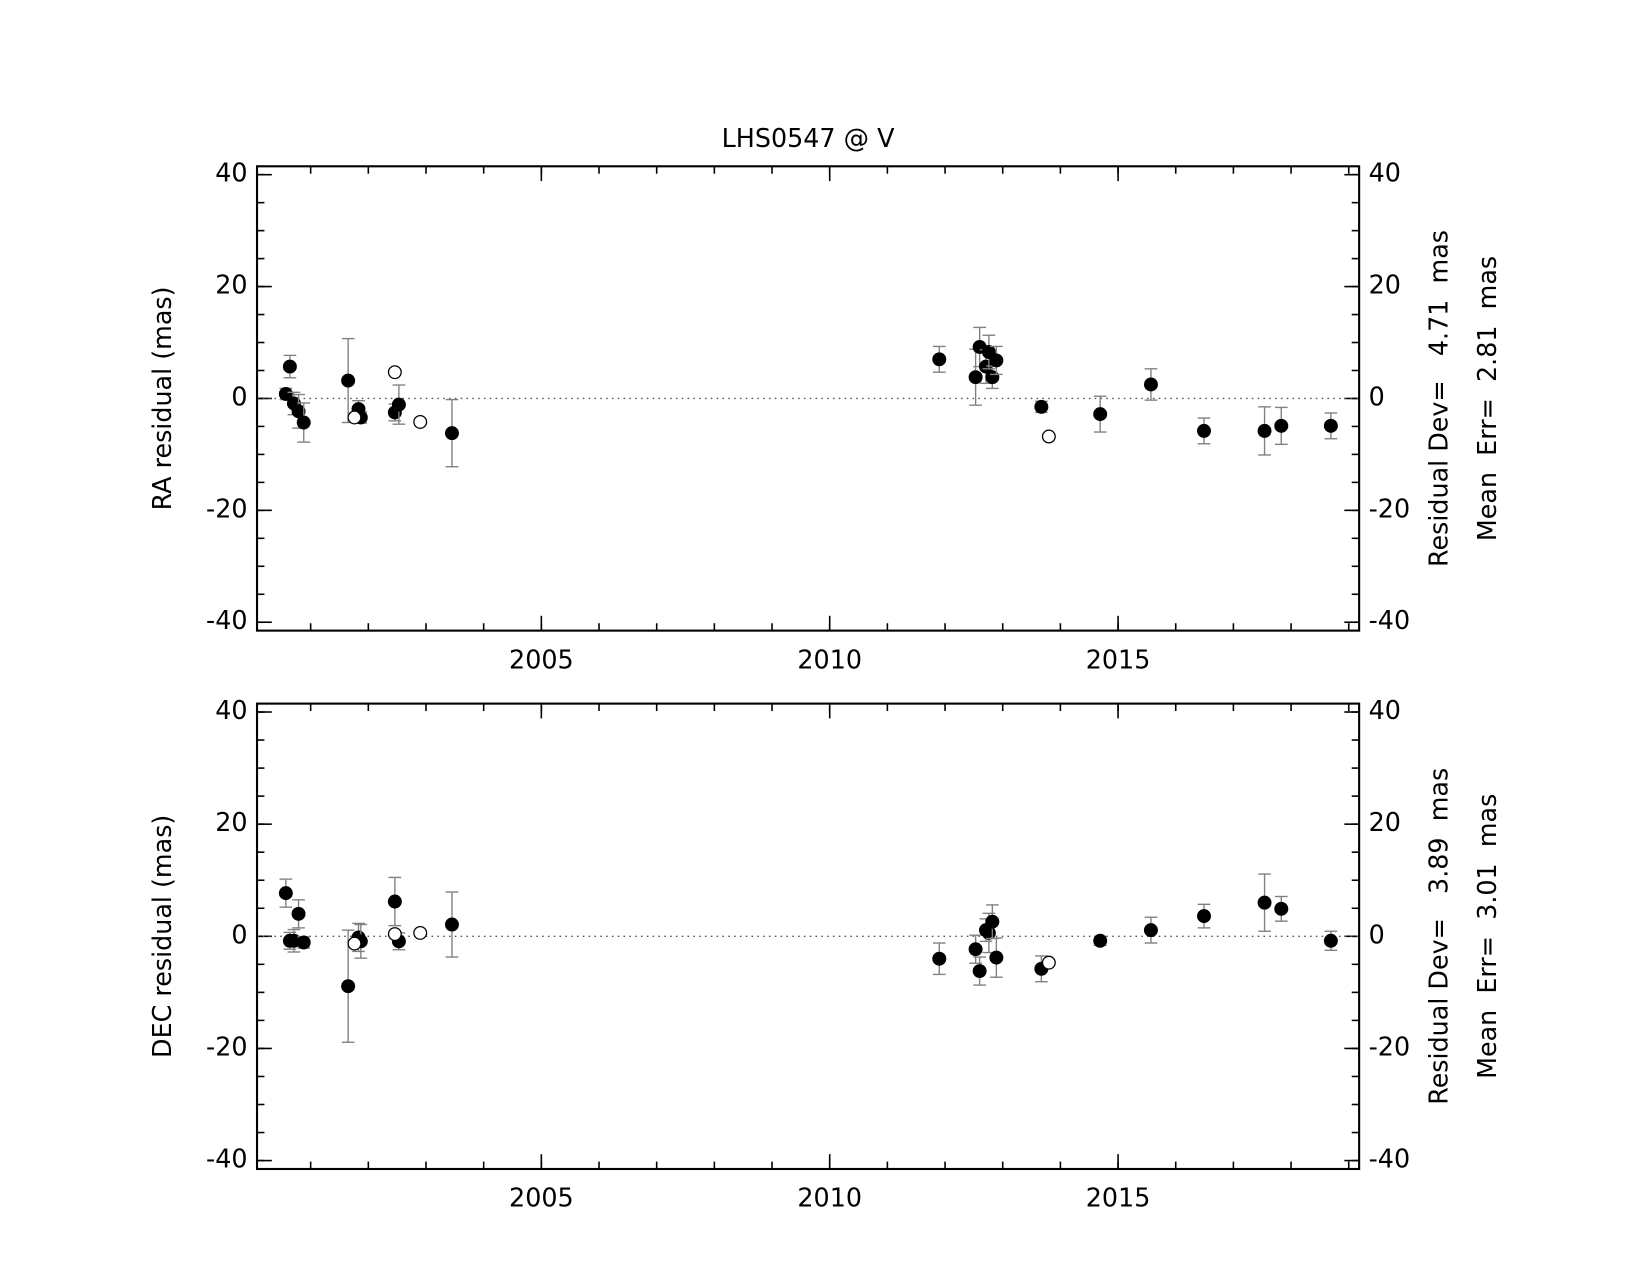  I want to click on y-axis-title: DEC residual (mas), so click(162, 936).